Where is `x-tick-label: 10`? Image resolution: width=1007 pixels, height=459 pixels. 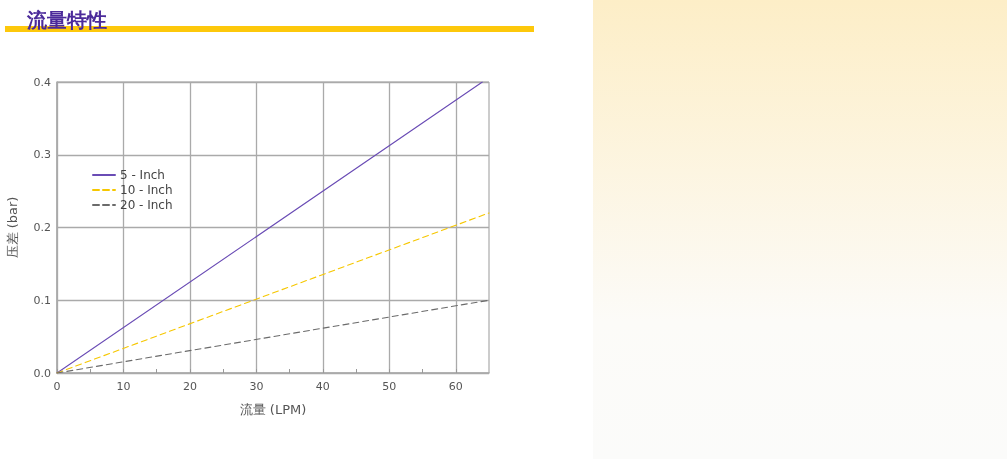
x-tick-label: 10 is located at coordinates (123, 386).